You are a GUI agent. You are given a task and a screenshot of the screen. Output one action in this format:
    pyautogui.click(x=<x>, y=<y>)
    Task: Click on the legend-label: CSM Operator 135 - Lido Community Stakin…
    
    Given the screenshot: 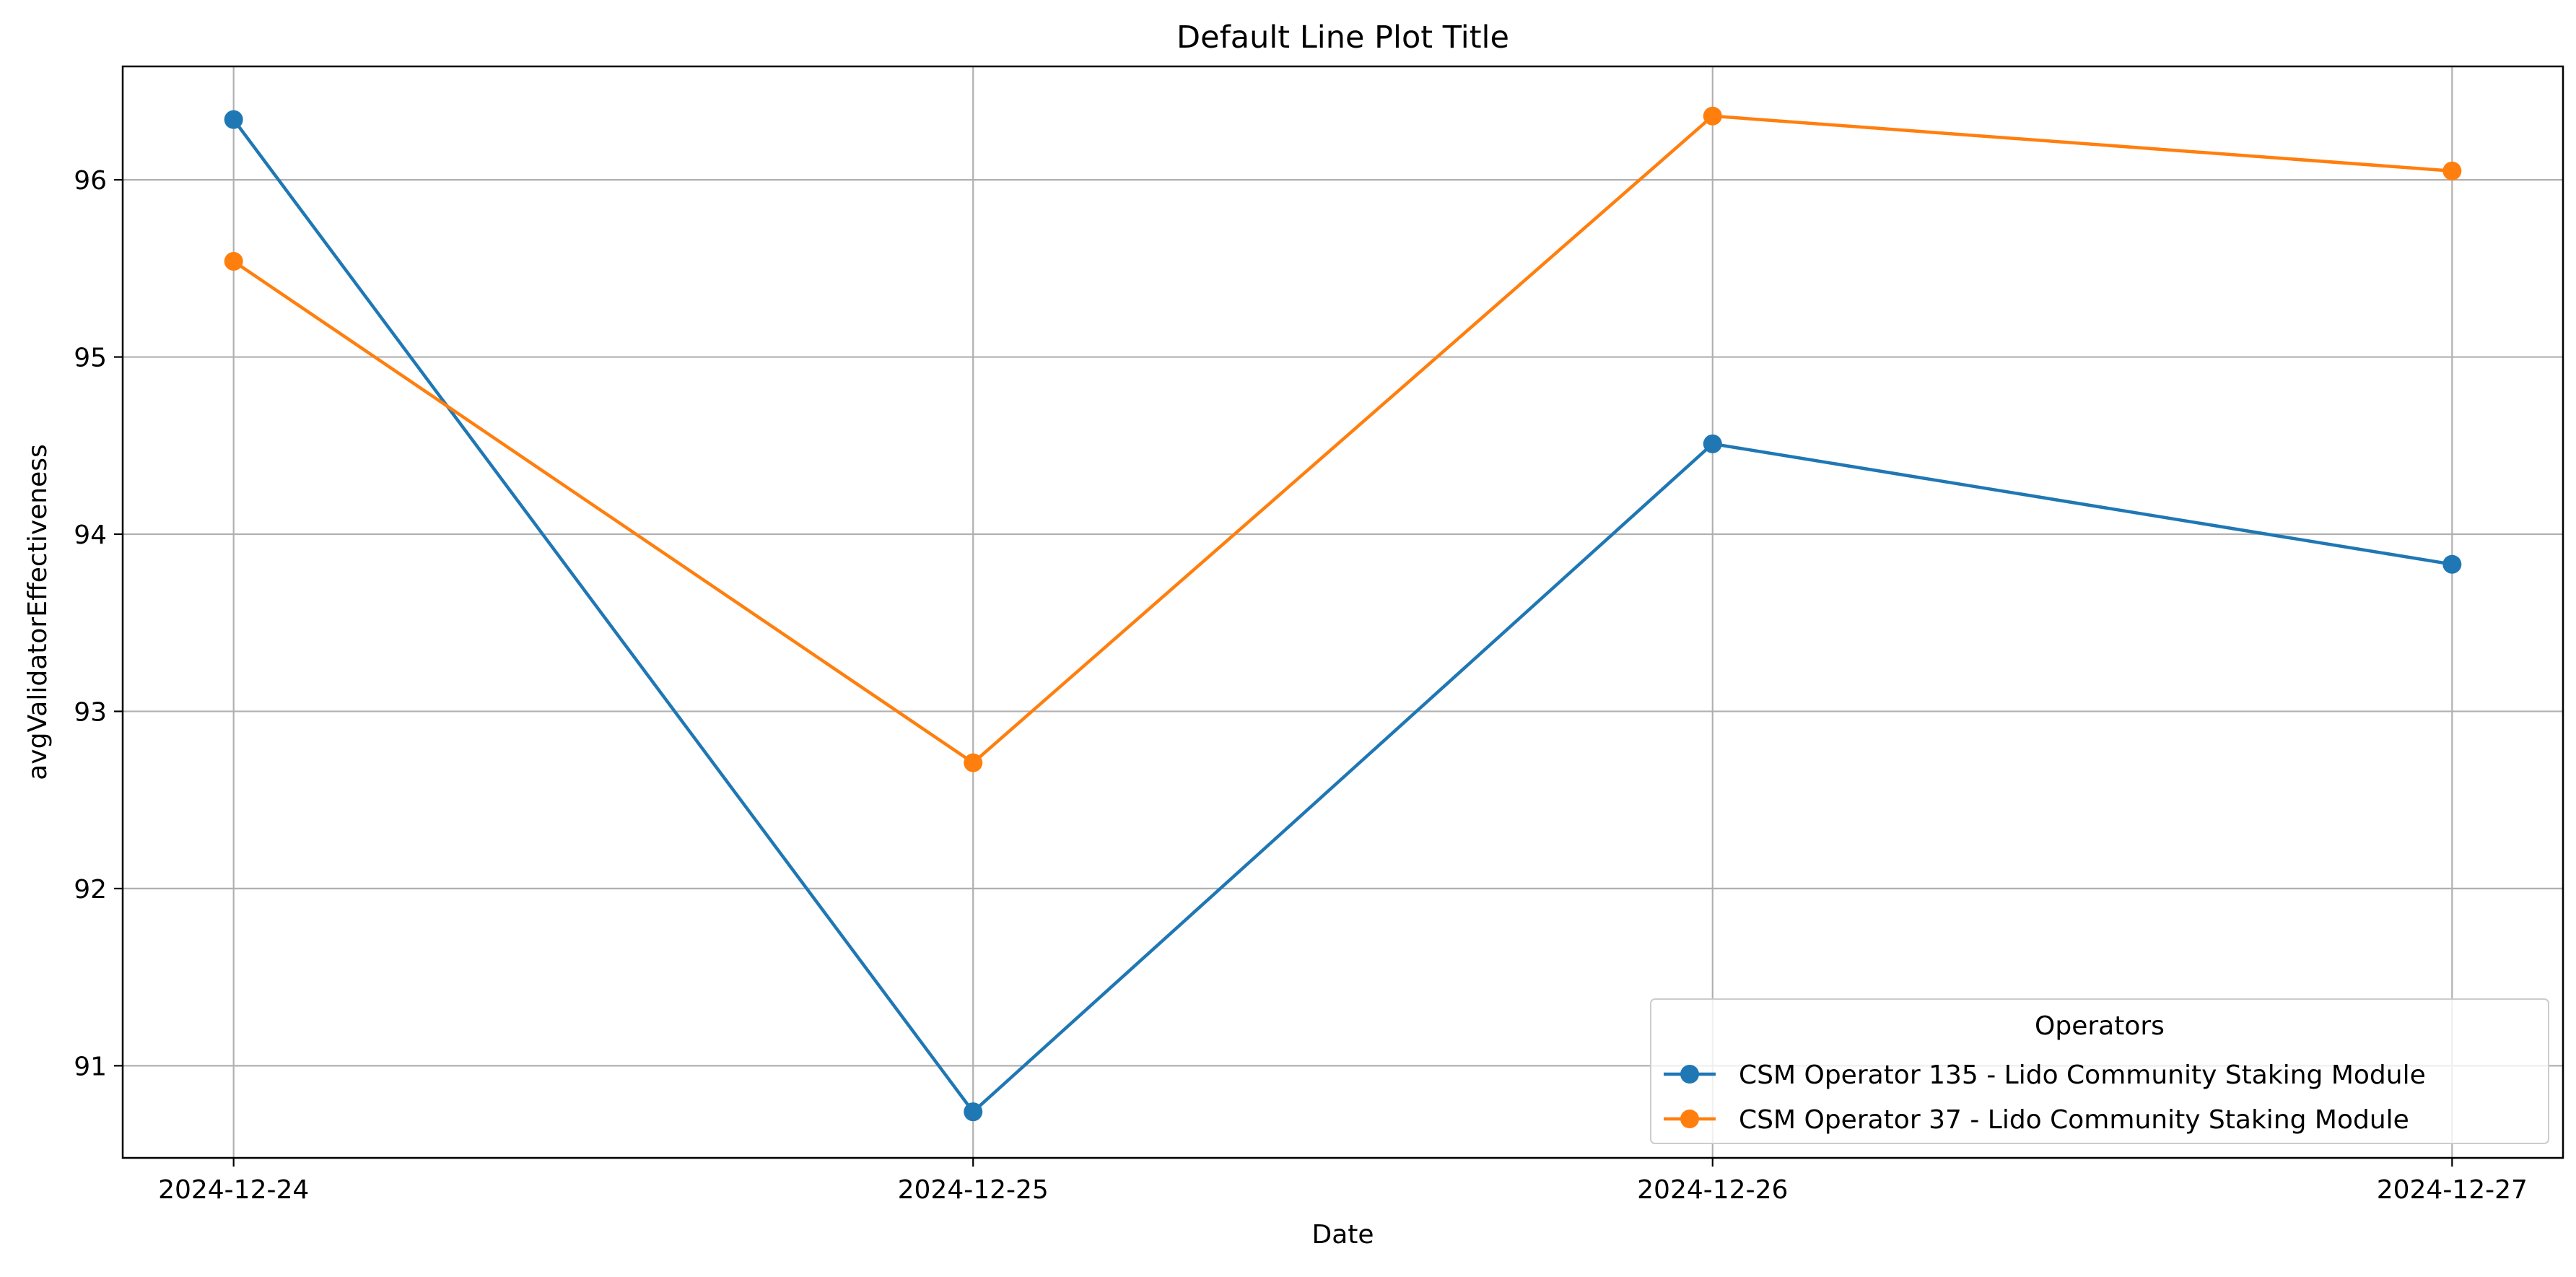 What is the action you would take?
    pyautogui.click(x=2082, y=1075)
    